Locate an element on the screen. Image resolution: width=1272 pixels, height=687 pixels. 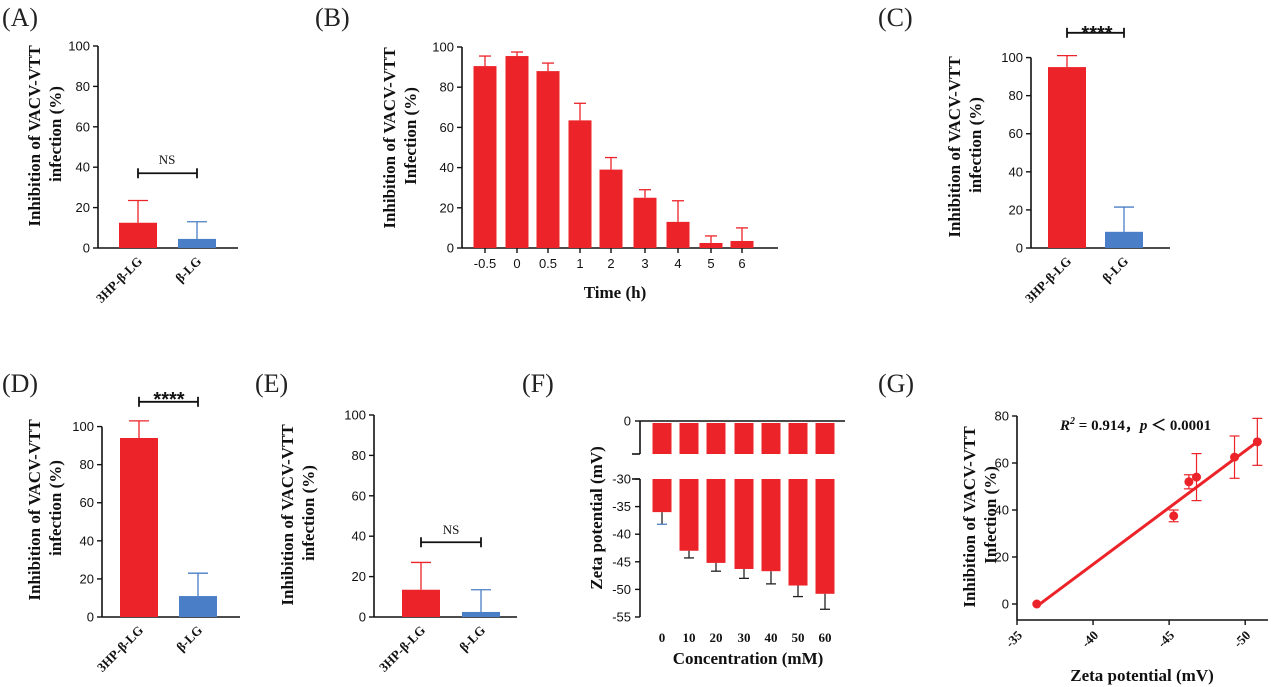
r2-value: = 0.914， is located at coordinates (1107, 426).